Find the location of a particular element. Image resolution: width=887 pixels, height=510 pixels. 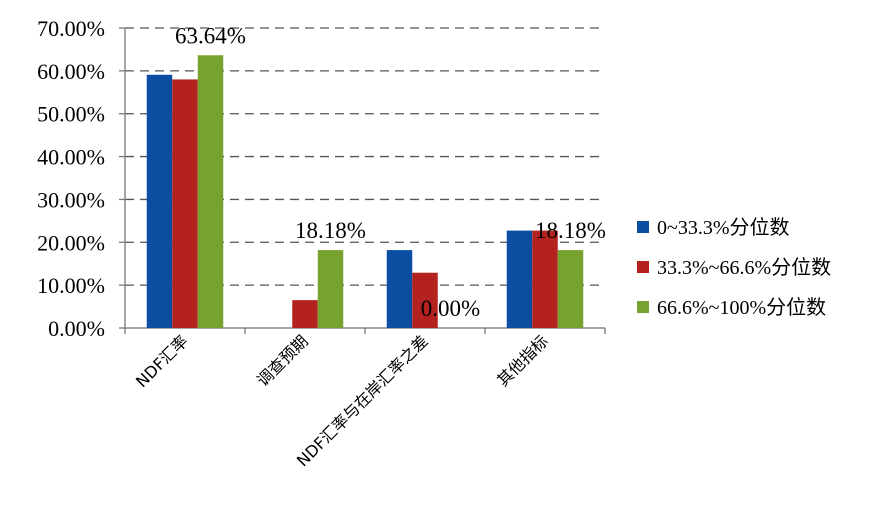

category-label: 其他指标 is located at coordinates (522, 360).